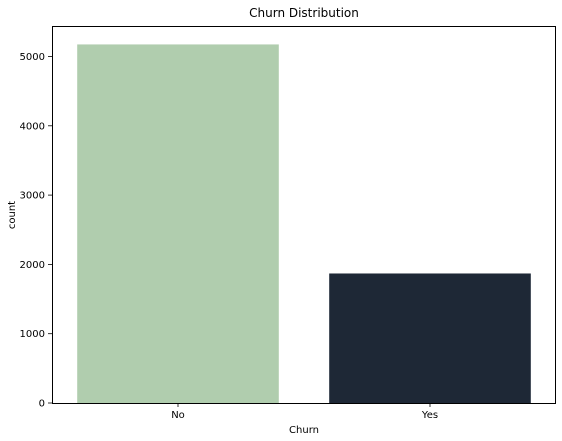 The image size is (562, 441). I want to click on x-tick-label: Yes, so click(429, 415).